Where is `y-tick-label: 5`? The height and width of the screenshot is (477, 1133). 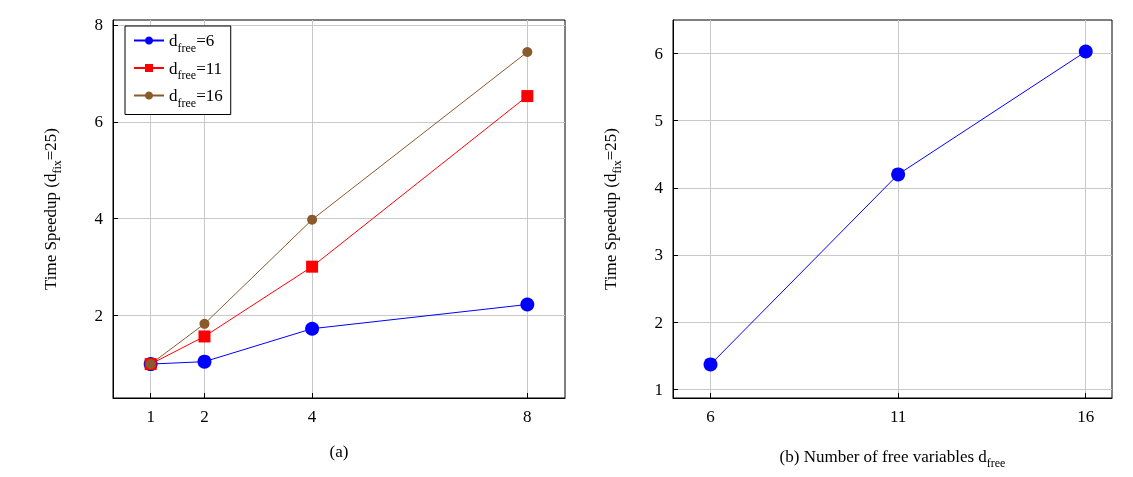
y-tick-label: 5 is located at coordinates (658, 121).